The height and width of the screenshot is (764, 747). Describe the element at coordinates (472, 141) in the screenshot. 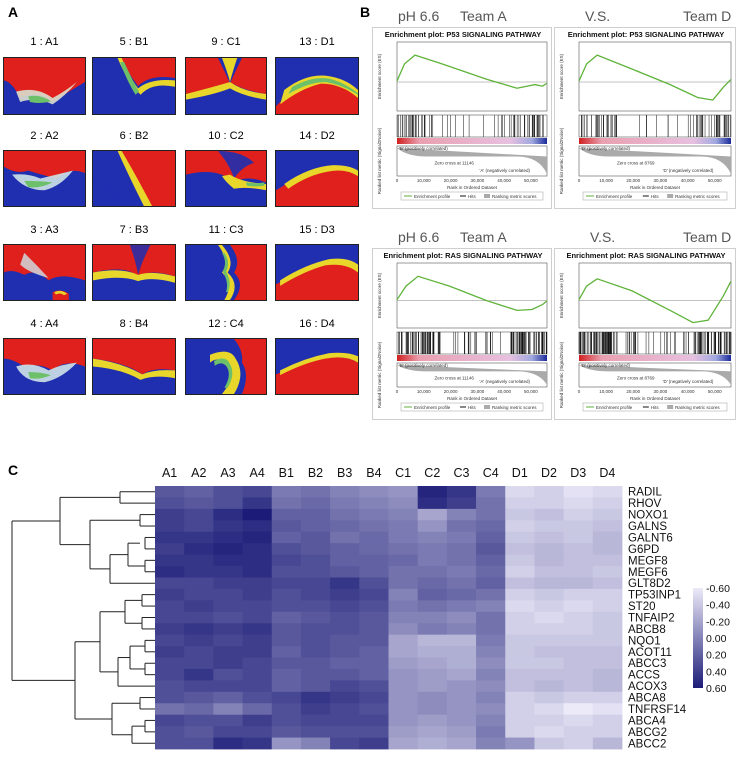

I see `ranking-color-bar` at that location.